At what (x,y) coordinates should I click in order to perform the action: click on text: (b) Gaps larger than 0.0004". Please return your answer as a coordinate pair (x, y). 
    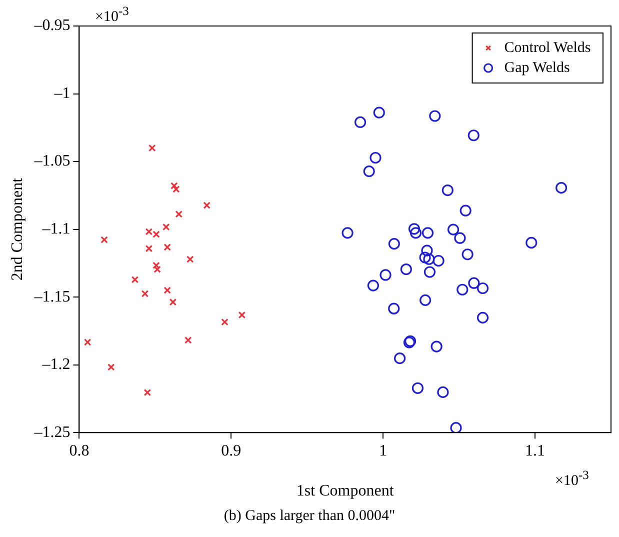
    Looking at the image, I should click on (309, 516).